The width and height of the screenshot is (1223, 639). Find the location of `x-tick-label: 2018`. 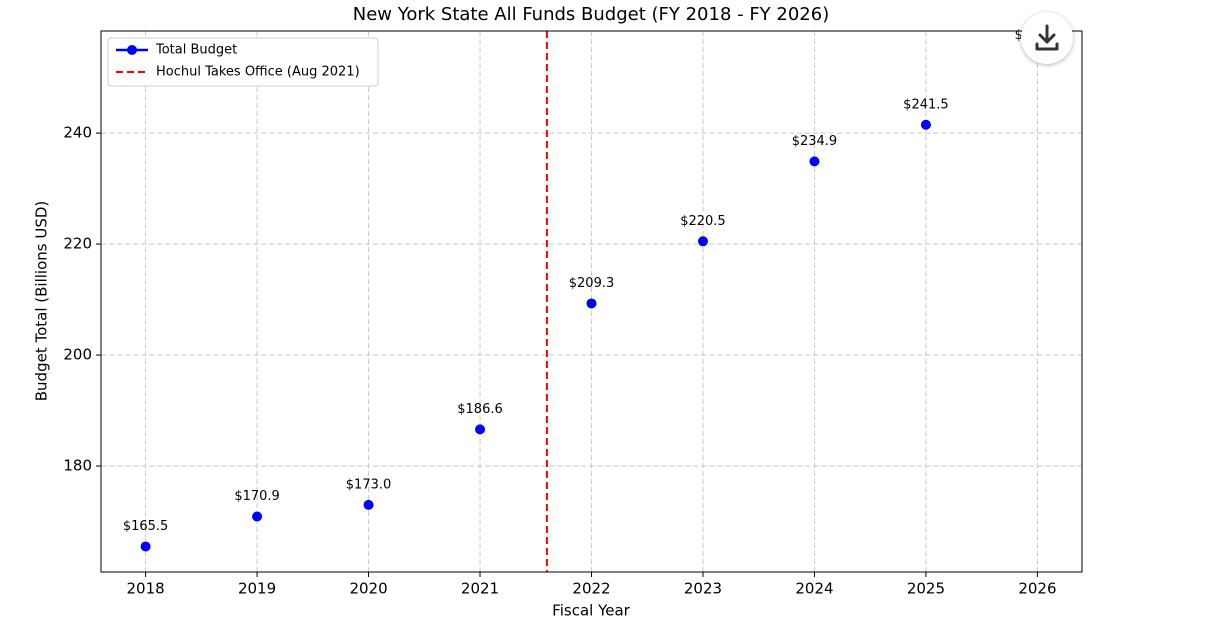

x-tick-label: 2018 is located at coordinates (145, 589).